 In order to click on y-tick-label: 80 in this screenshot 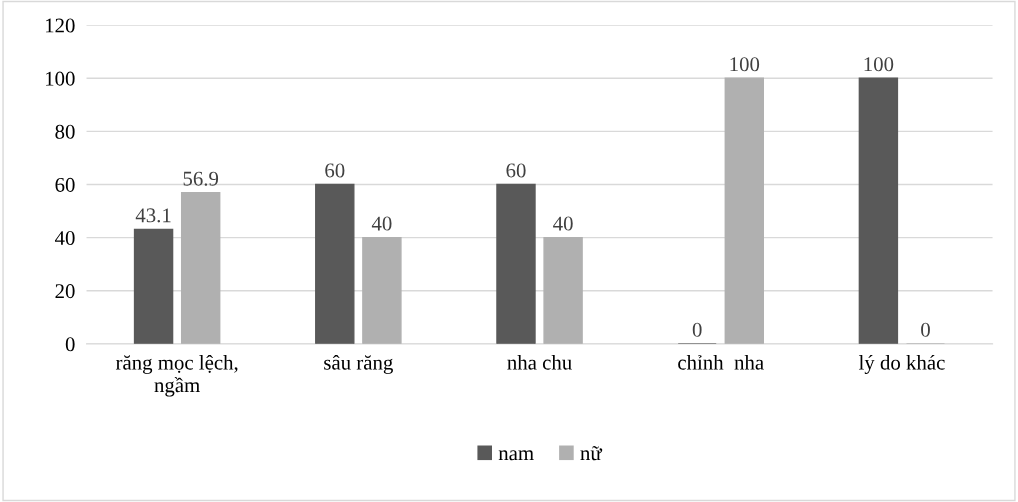, I will do `click(65, 131)`.